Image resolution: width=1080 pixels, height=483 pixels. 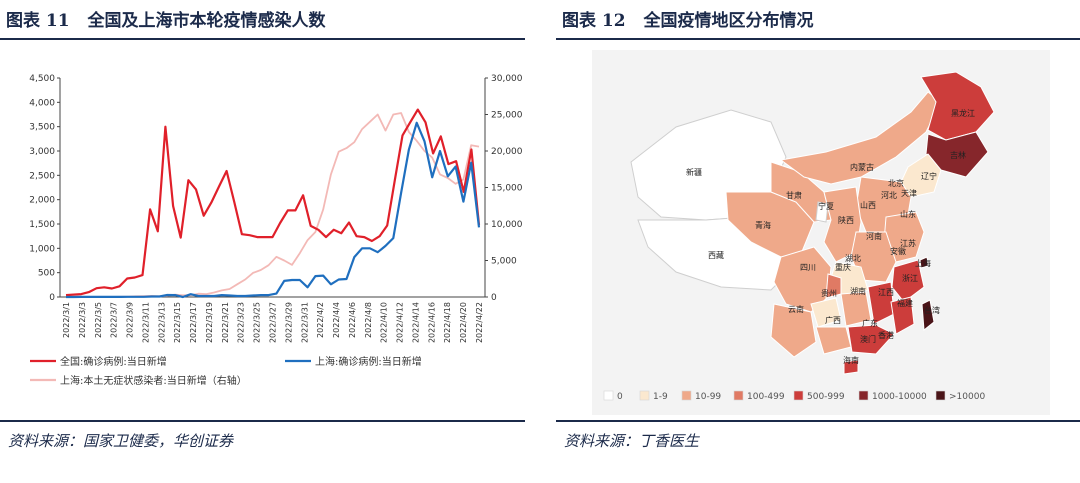 What do you see at coordinates (507, 152) in the screenshot?
I see `y-right-tick-label: 20,000` at bounding box center [507, 152].